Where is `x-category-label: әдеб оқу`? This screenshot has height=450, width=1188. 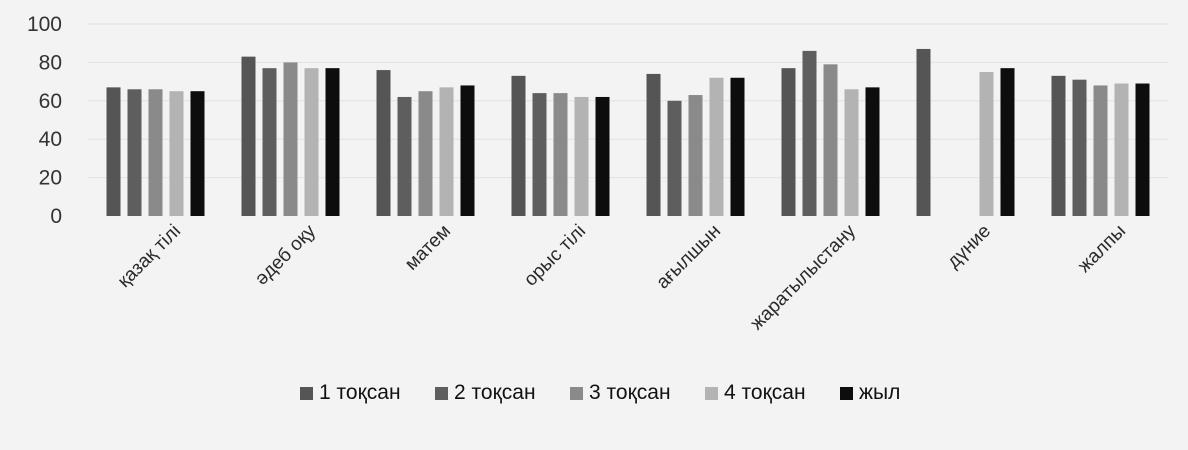 x-category-label: әдеб оқу is located at coordinates (285, 254).